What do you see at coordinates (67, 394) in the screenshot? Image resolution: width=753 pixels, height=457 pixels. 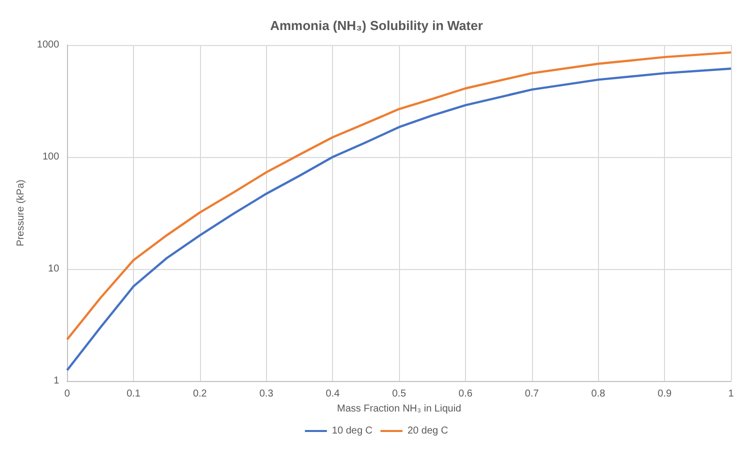 I see `x-tick-label: 0` at bounding box center [67, 394].